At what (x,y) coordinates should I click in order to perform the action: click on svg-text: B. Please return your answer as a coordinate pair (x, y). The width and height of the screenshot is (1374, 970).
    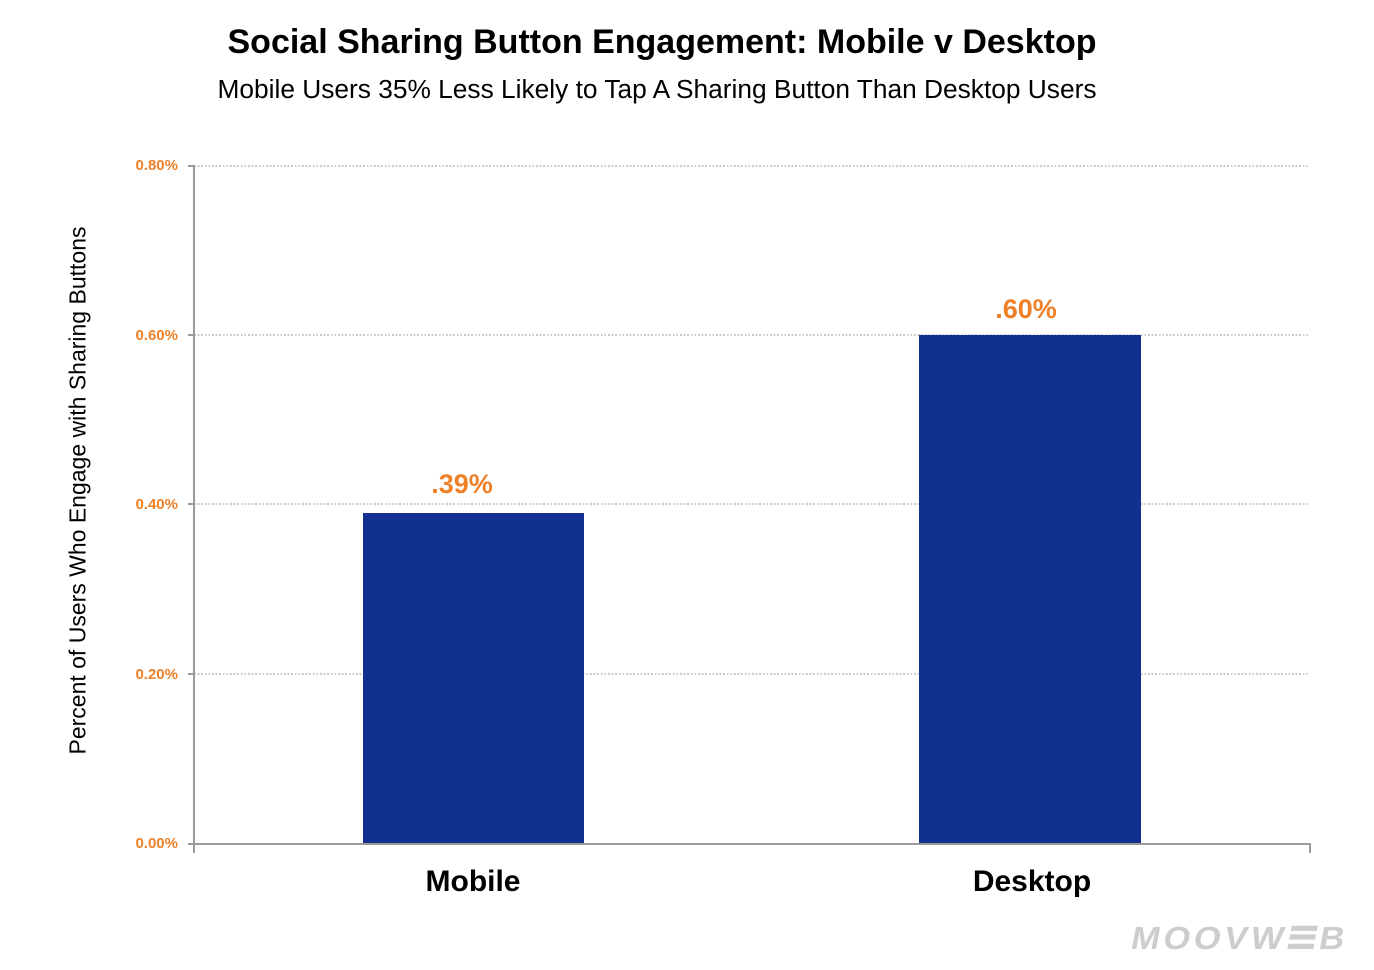
    Looking at the image, I should click on (1332, 938).